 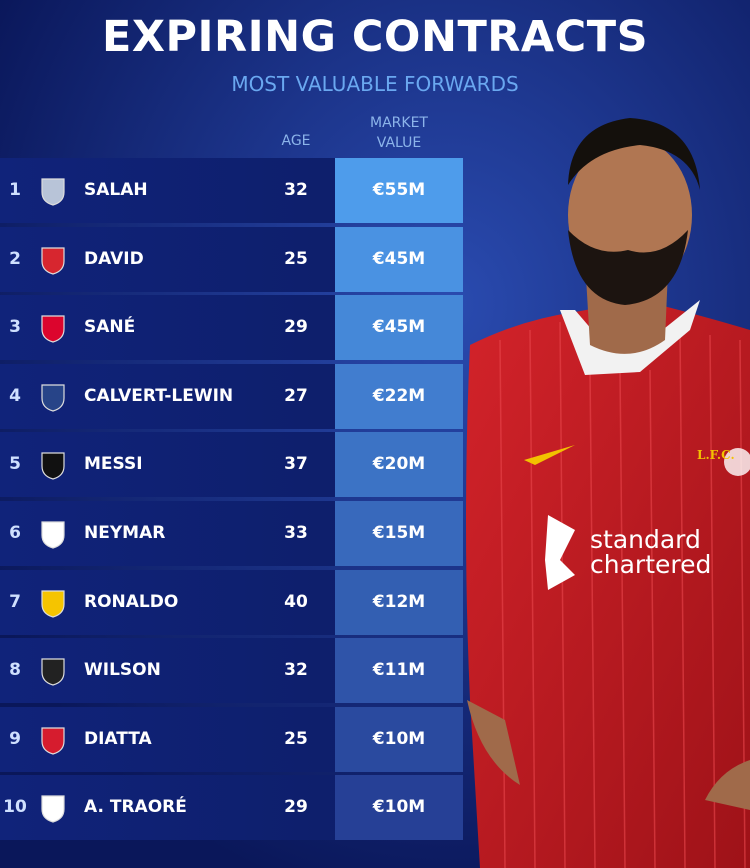 I want to click on market-value: €55M, so click(x=399, y=190).